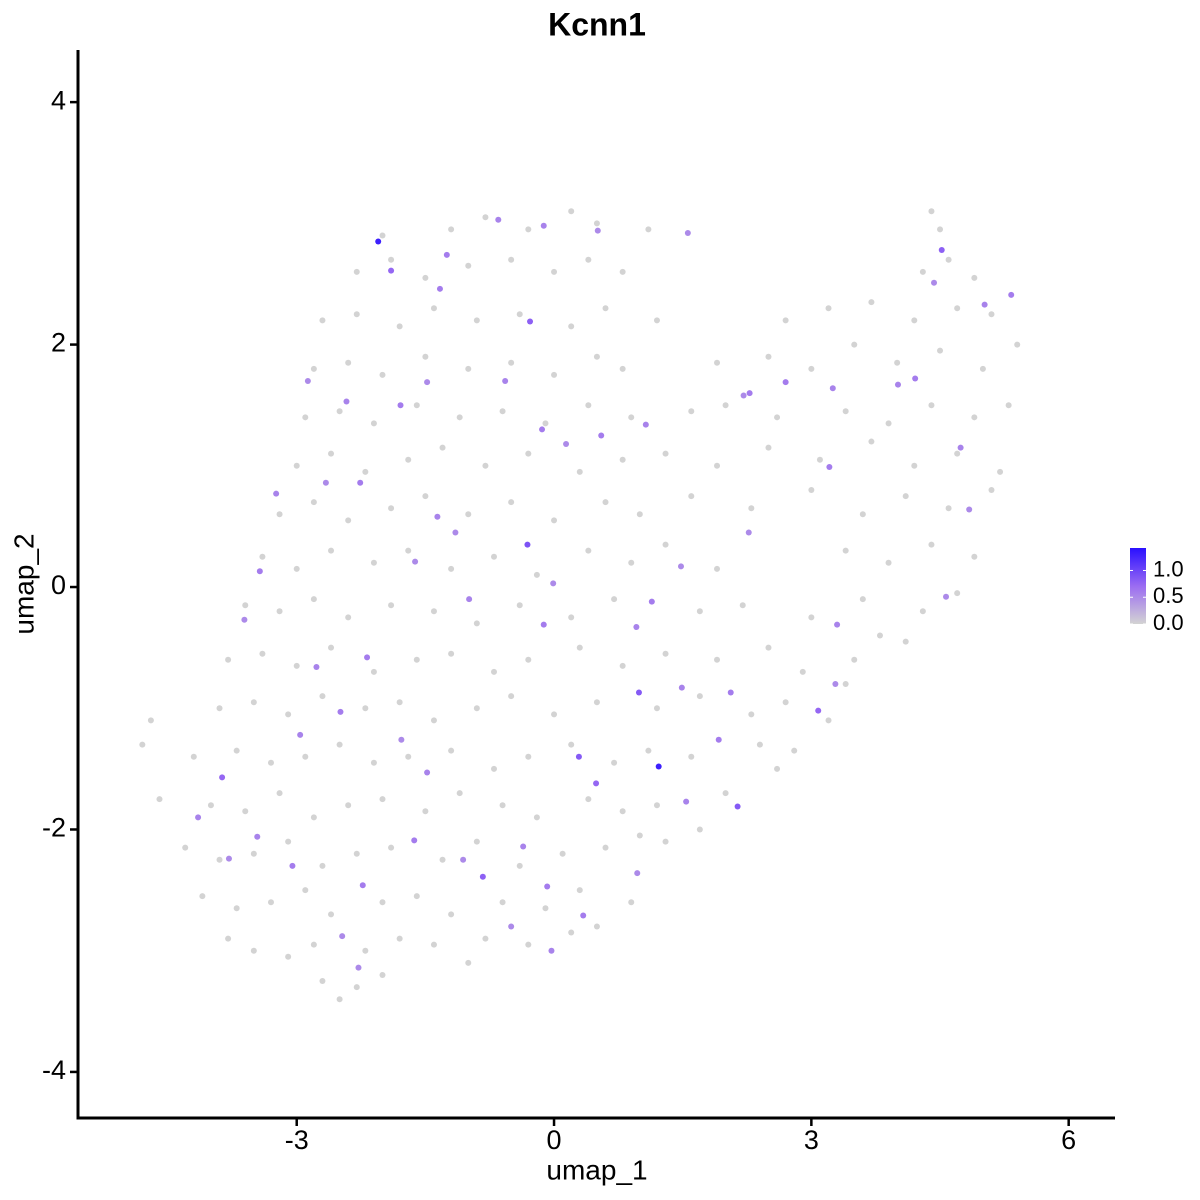 The image size is (1200, 1200). I want to click on y-tick-label: -4, so click(54, 1070).